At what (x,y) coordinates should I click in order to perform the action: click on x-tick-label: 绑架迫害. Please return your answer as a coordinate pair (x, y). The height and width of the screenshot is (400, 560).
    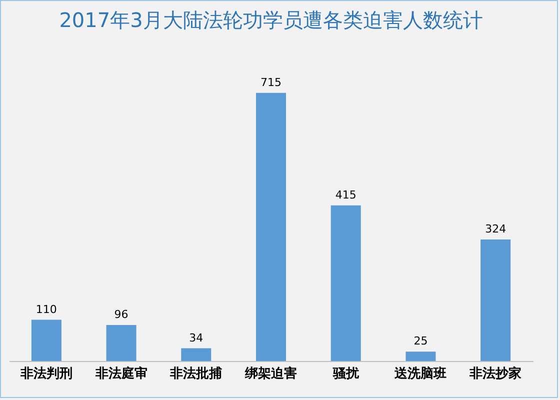
    Looking at the image, I should click on (270, 374).